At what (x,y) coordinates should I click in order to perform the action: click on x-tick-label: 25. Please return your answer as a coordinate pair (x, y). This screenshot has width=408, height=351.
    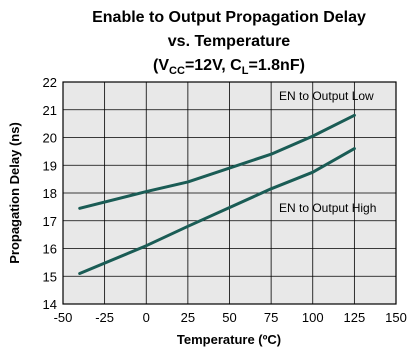
    Looking at the image, I should click on (188, 317).